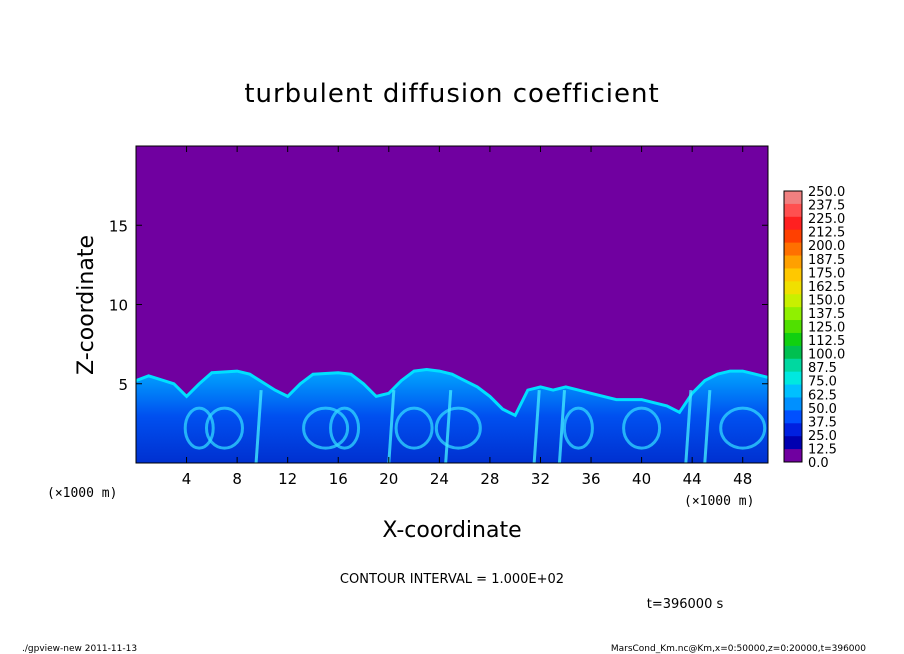 Image resolution: width=904 pixels, height=654 pixels. What do you see at coordinates (692, 479) in the screenshot?
I see `x-tick-label: 44` at bounding box center [692, 479].